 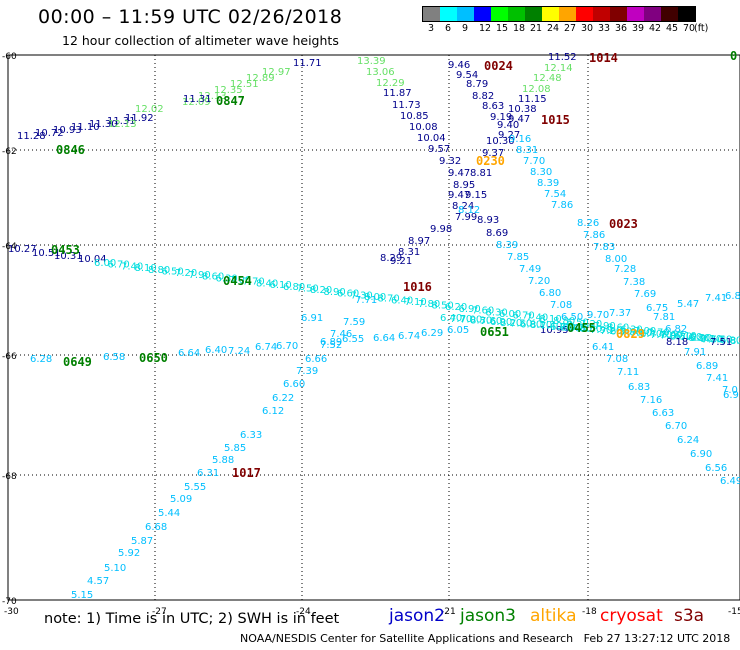 What do you see at coordinates (716, 468) in the screenshot?
I see `swh-value: 6.56` at bounding box center [716, 468].